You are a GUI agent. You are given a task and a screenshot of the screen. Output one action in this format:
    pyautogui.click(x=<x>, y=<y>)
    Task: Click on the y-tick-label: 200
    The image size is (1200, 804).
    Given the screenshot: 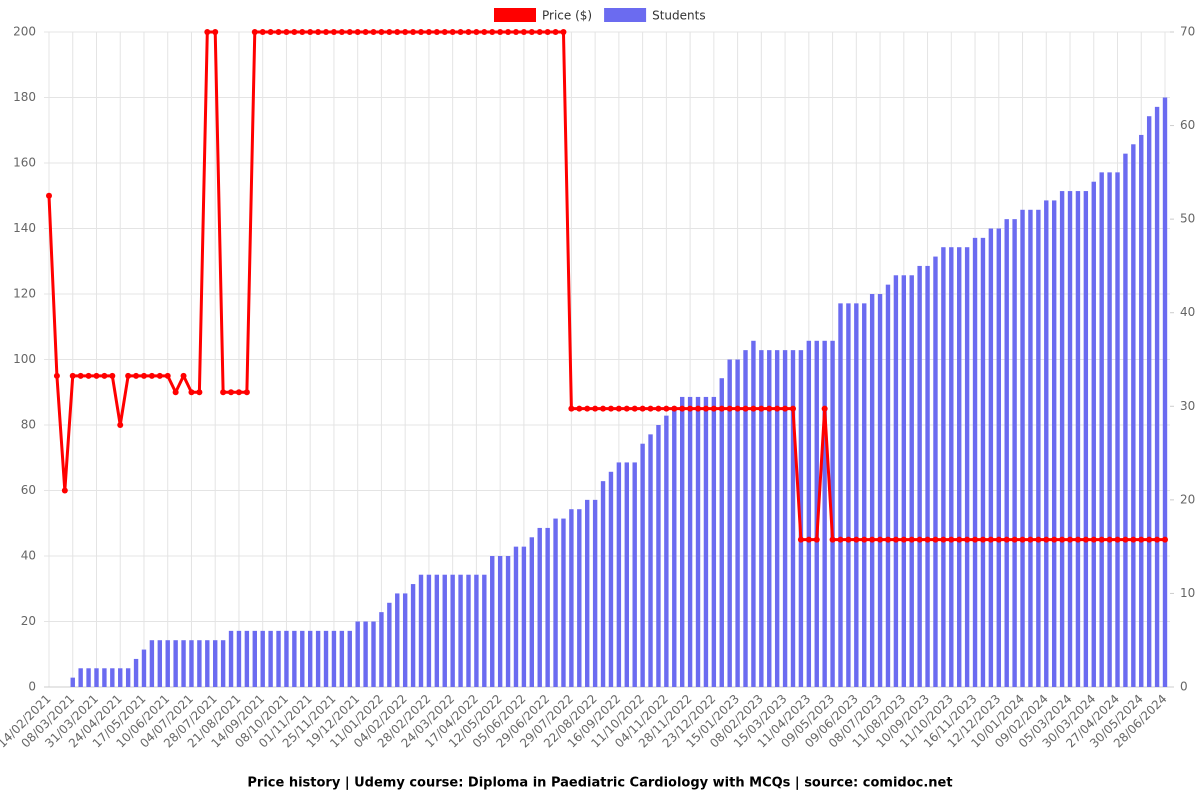 What is the action you would take?
    pyautogui.click(x=24, y=32)
    